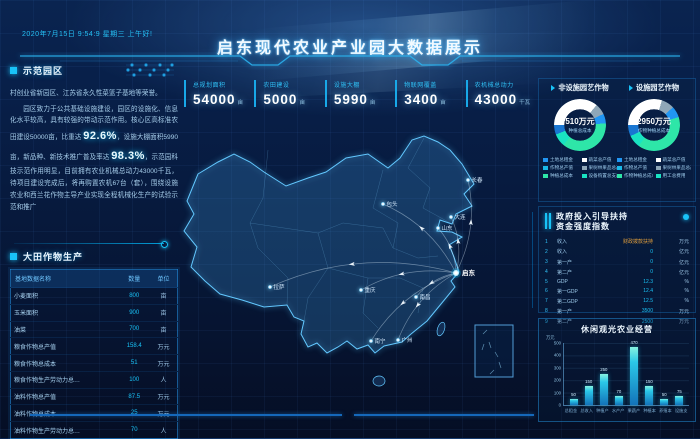  I want to click on donut-chart-nonfacility: 510万元 种植总成本, so click(580, 125).